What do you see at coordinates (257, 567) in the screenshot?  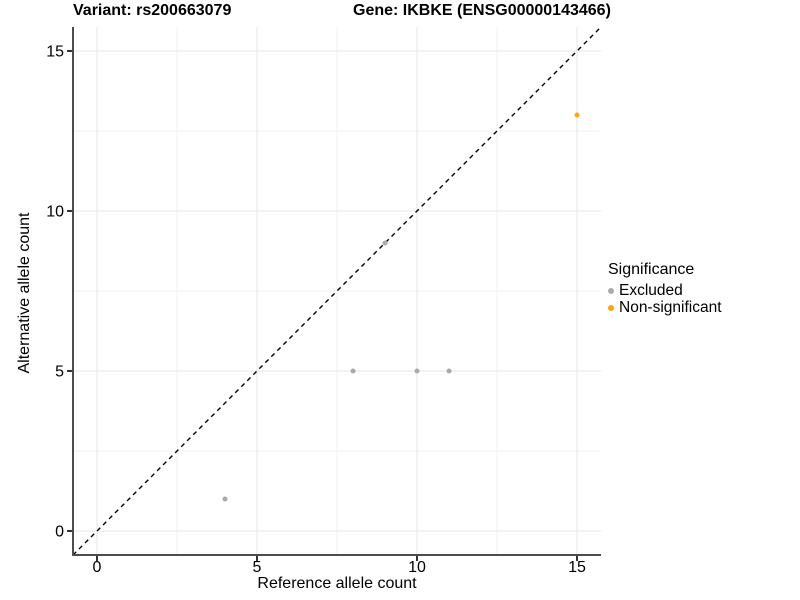 I see `x-tick-label: 5` at bounding box center [257, 567].